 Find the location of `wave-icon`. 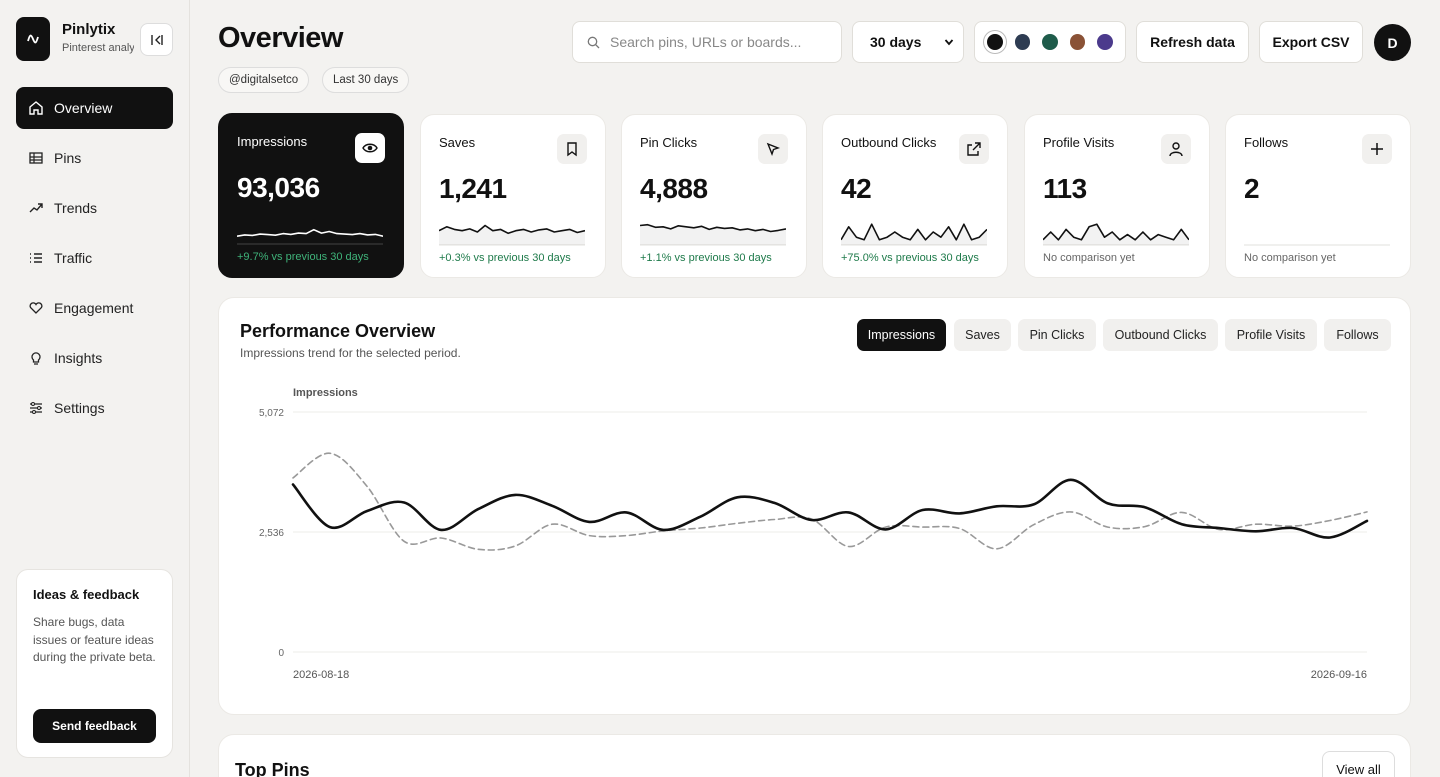

wave-icon is located at coordinates (33, 39).